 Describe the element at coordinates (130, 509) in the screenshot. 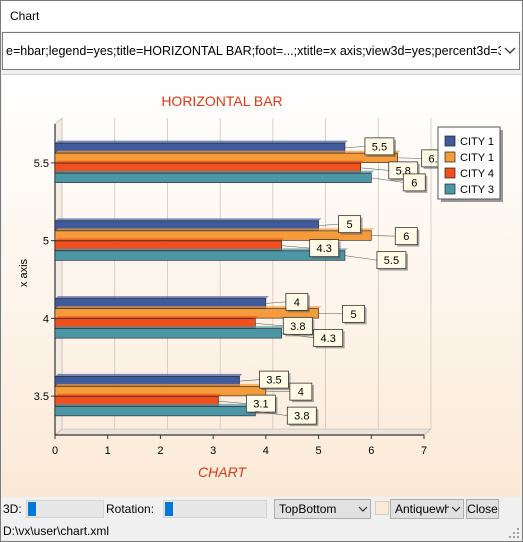

I see `label-rotation: Rotation:` at that location.